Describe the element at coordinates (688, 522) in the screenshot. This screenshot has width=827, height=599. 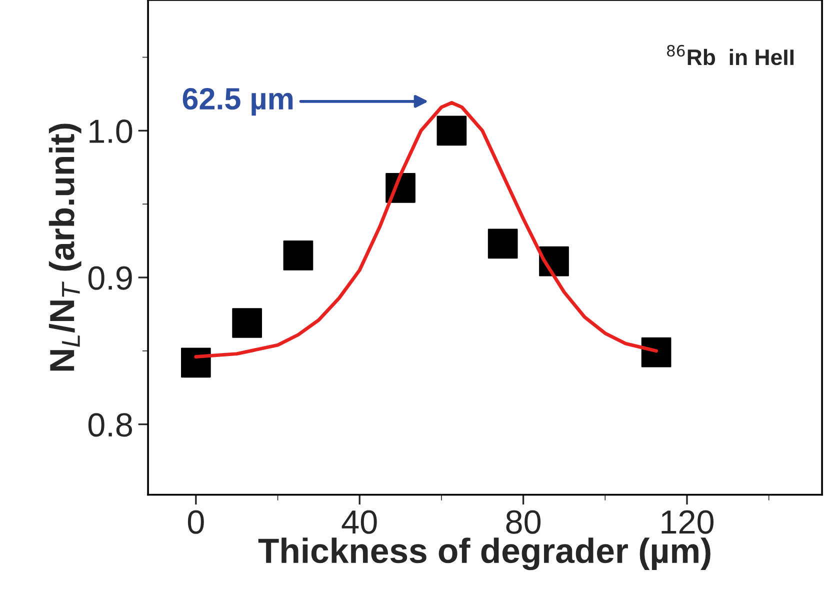
I see `x-tick-label: 120` at that location.